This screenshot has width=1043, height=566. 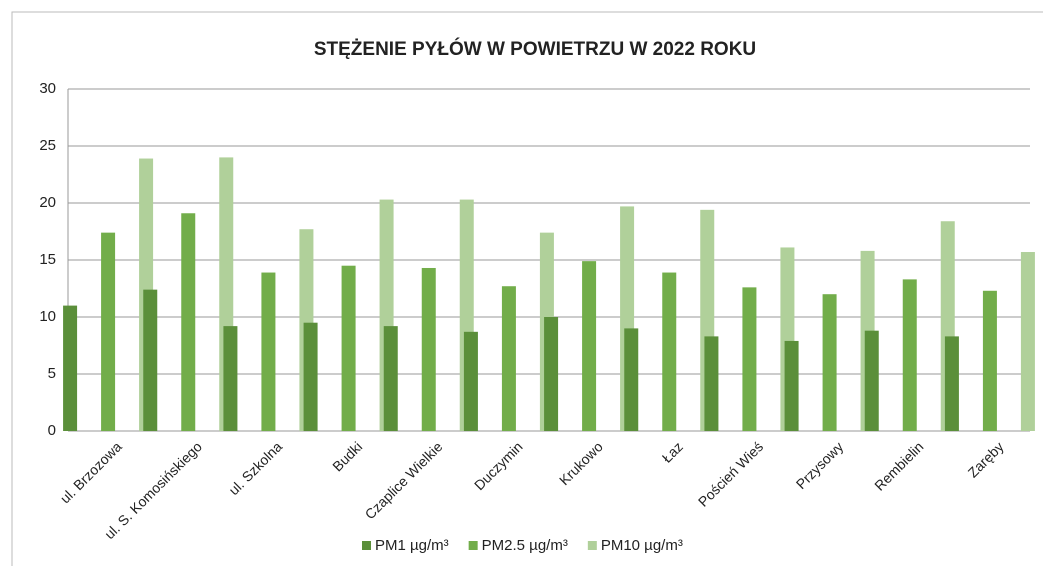 What do you see at coordinates (52, 430) in the screenshot?
I see `y-tick-label: 0` at bounding box center [52, 430].